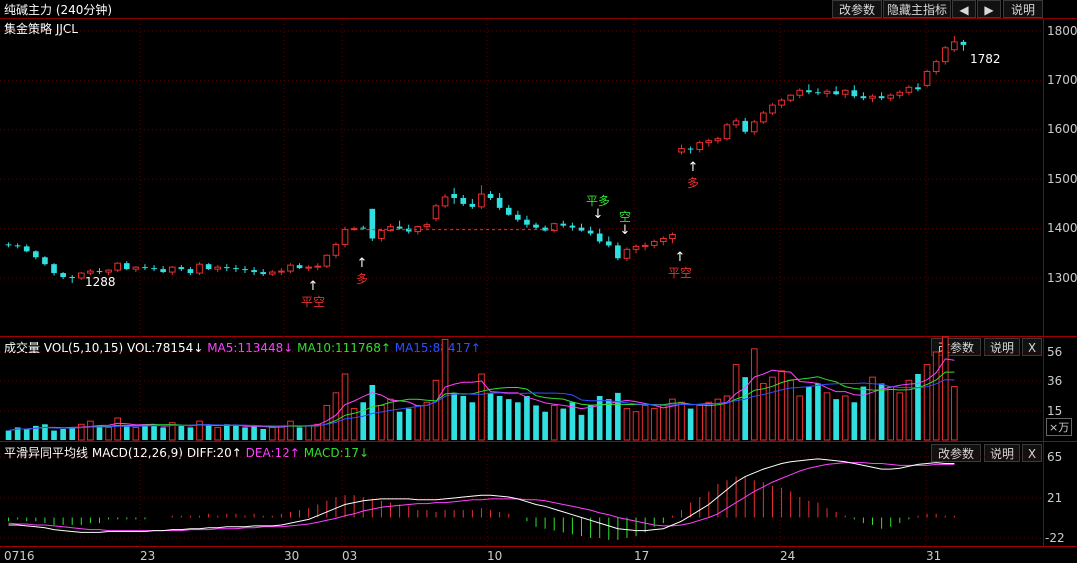 The height and width of the screenshot is (563, 1077). Describe the element at coordinates (1023, 9) in the screenshot. I see `help-button: 说明` at that location.